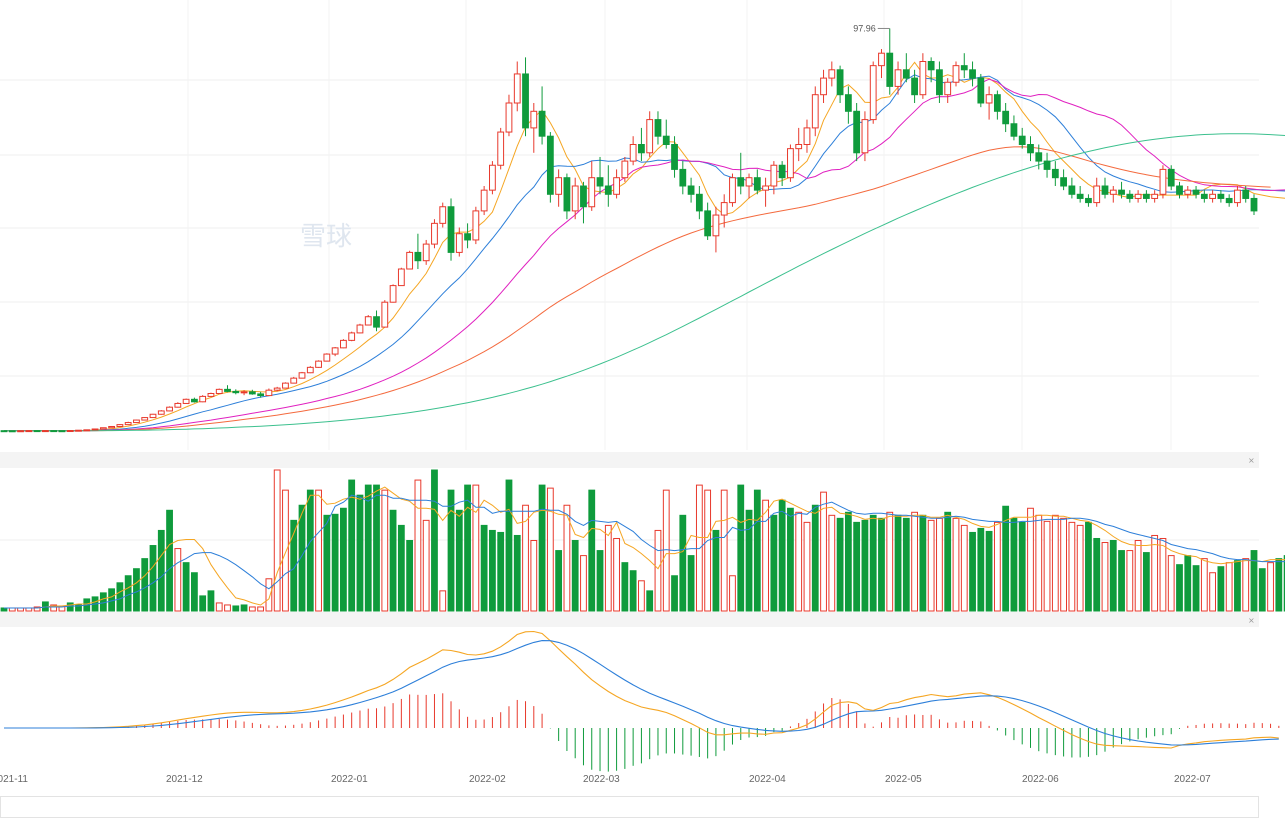 The image size is (1285, 823). I want to click on volume-close-icon: ×, so click(1251, 460).